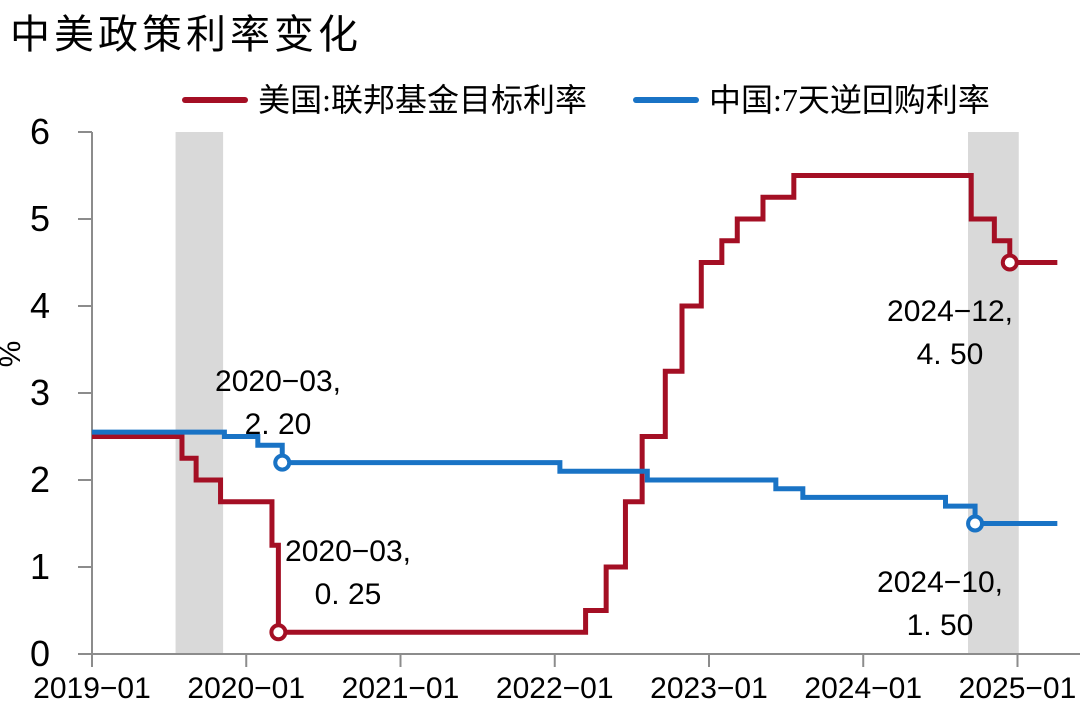 The width and height of the screenshot is (1080, 708). What do you see at coordinates (40, 131) in the screenshot?
I see `y-tick-label: 6` at bounding box center [40, 131].